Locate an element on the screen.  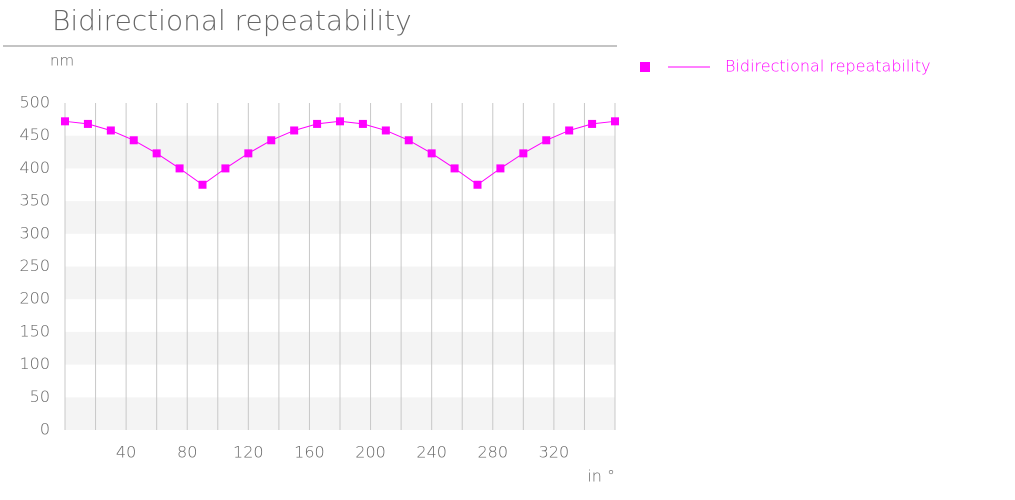
y-tick-label: 450 is located at coordinates (34, 134).